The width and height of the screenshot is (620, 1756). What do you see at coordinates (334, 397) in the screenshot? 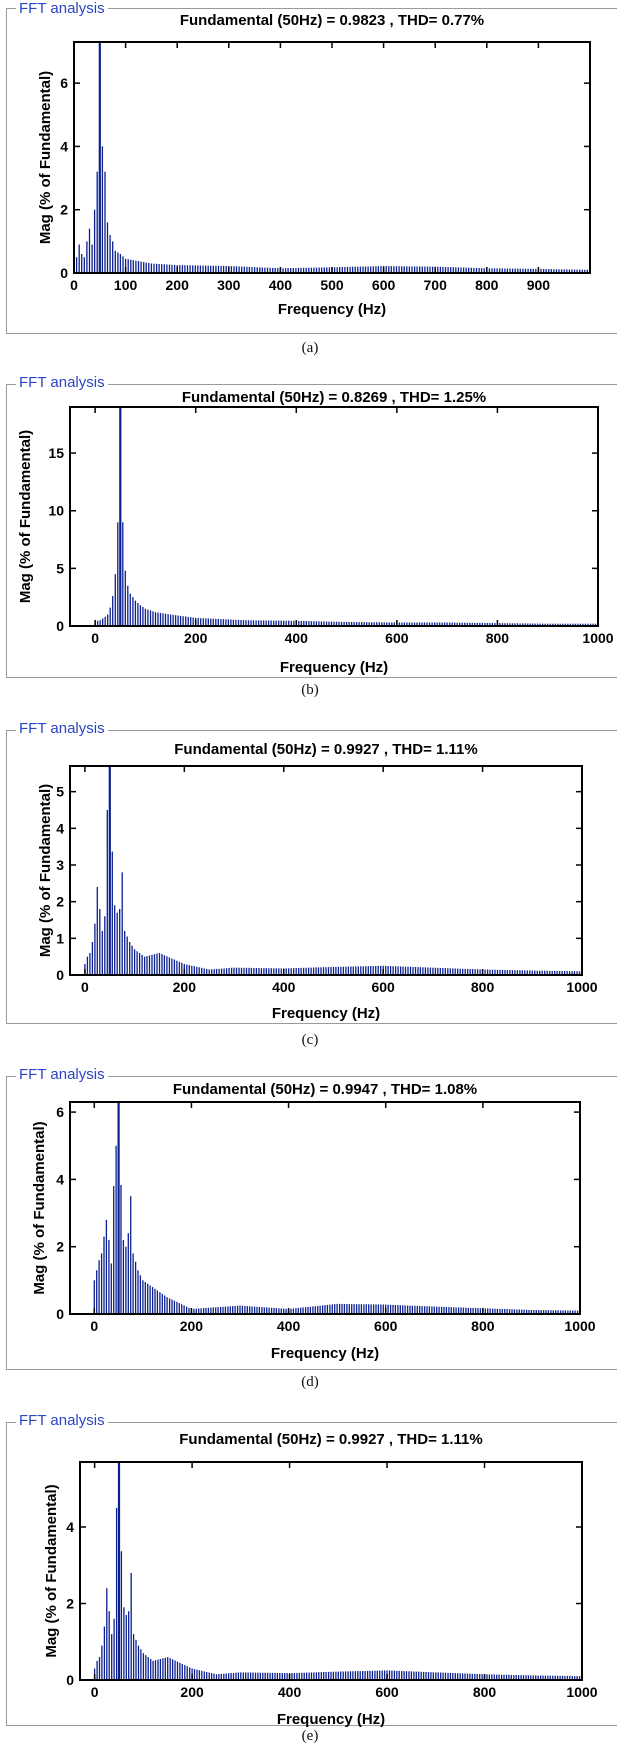
I see `chart-title: Fundamental (50Hz) = 0.8269 , THD= 1.25%` at bounding box center [334, 397].